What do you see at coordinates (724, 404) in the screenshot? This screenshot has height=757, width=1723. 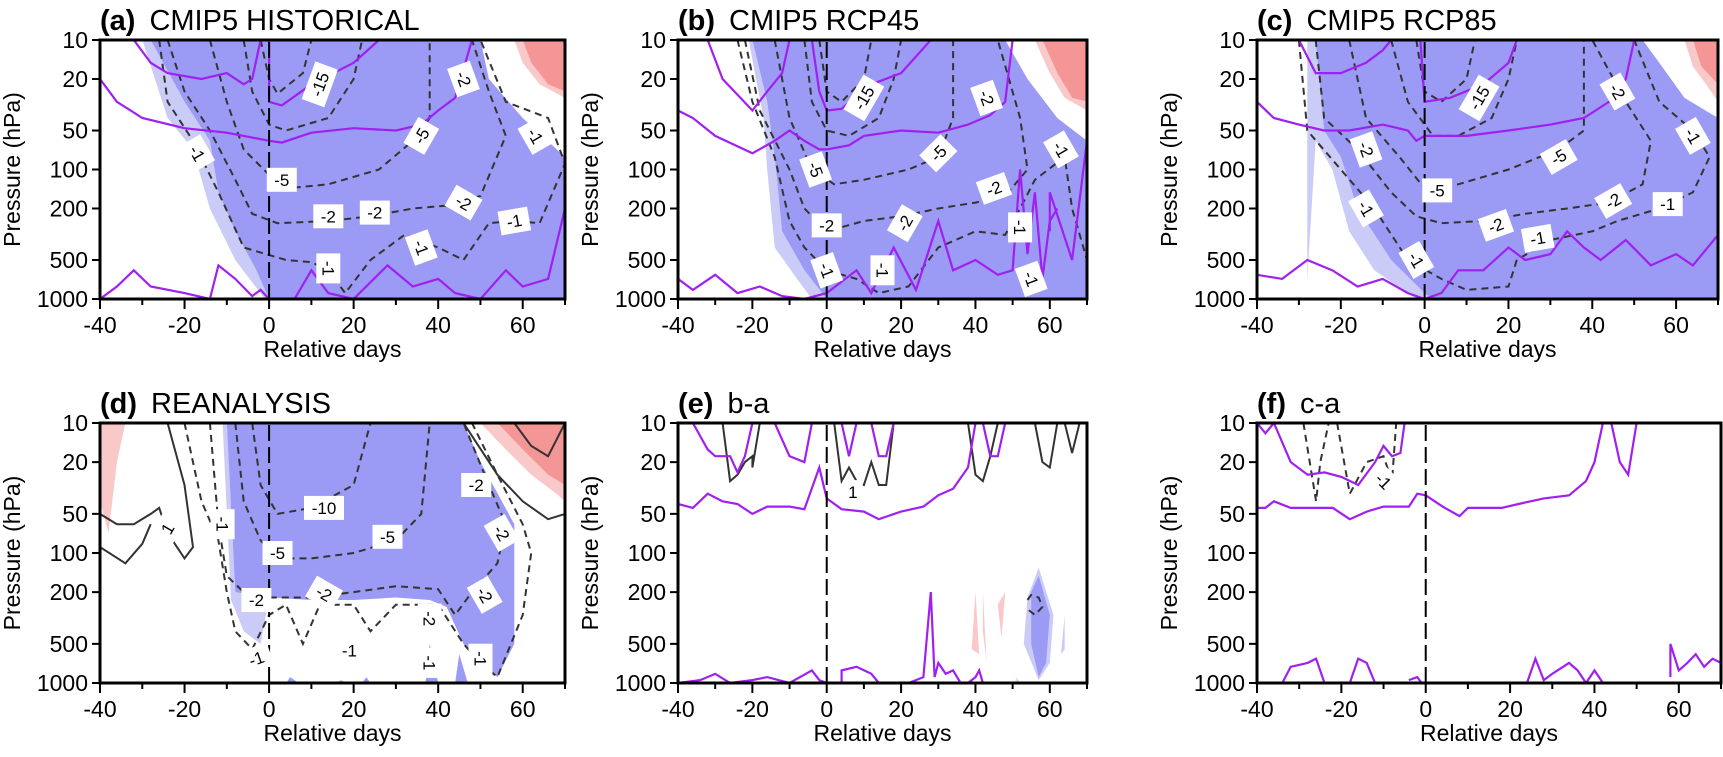 I see `panel-title: (e) b-a` at bounding box center [724, 404].